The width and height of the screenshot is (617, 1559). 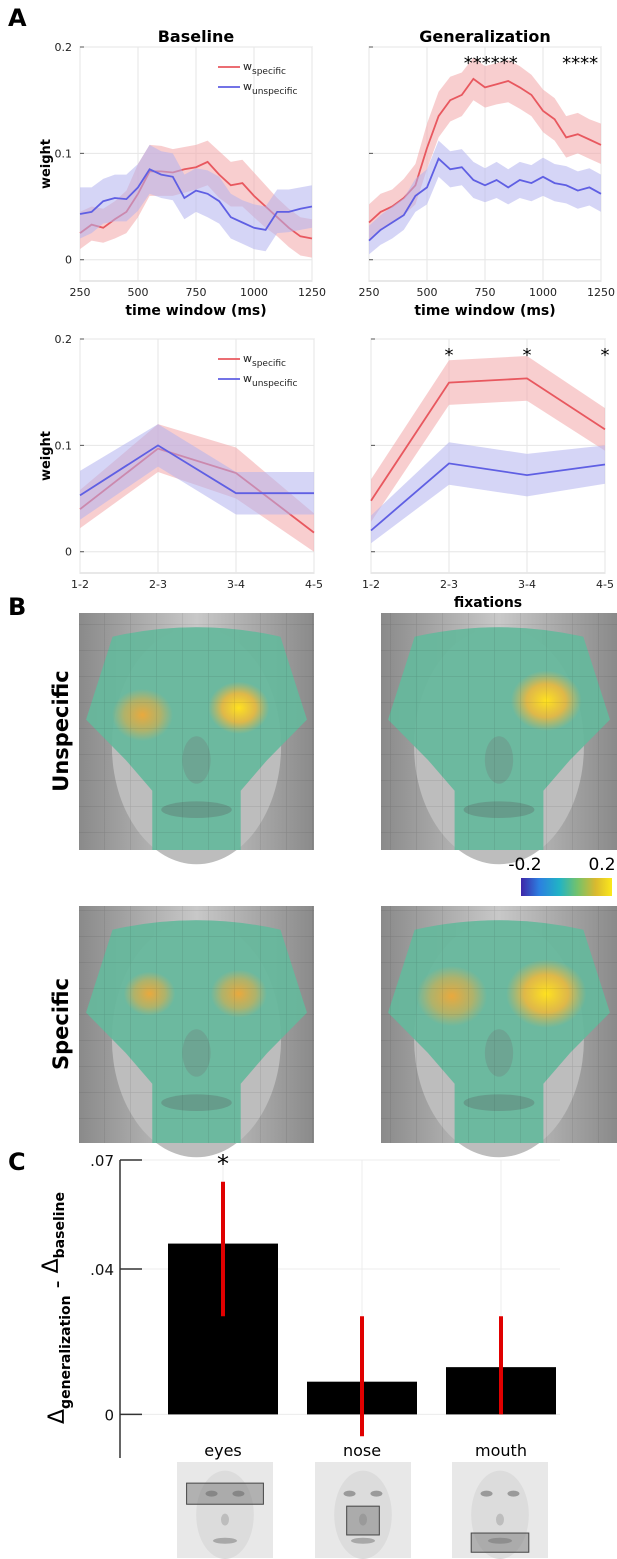 I want to click on significance-star: *, so click(x=223, y=1164).